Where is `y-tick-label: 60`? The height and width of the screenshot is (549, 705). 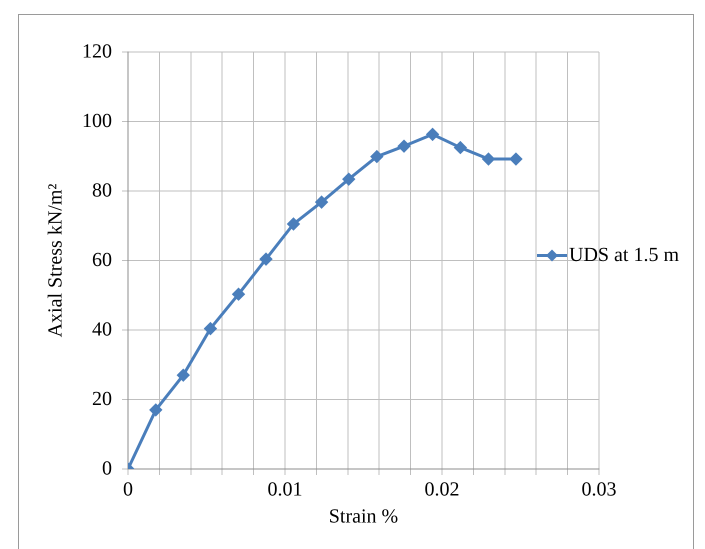
y-tick-label: 60 is located at coordinates (102, 259).